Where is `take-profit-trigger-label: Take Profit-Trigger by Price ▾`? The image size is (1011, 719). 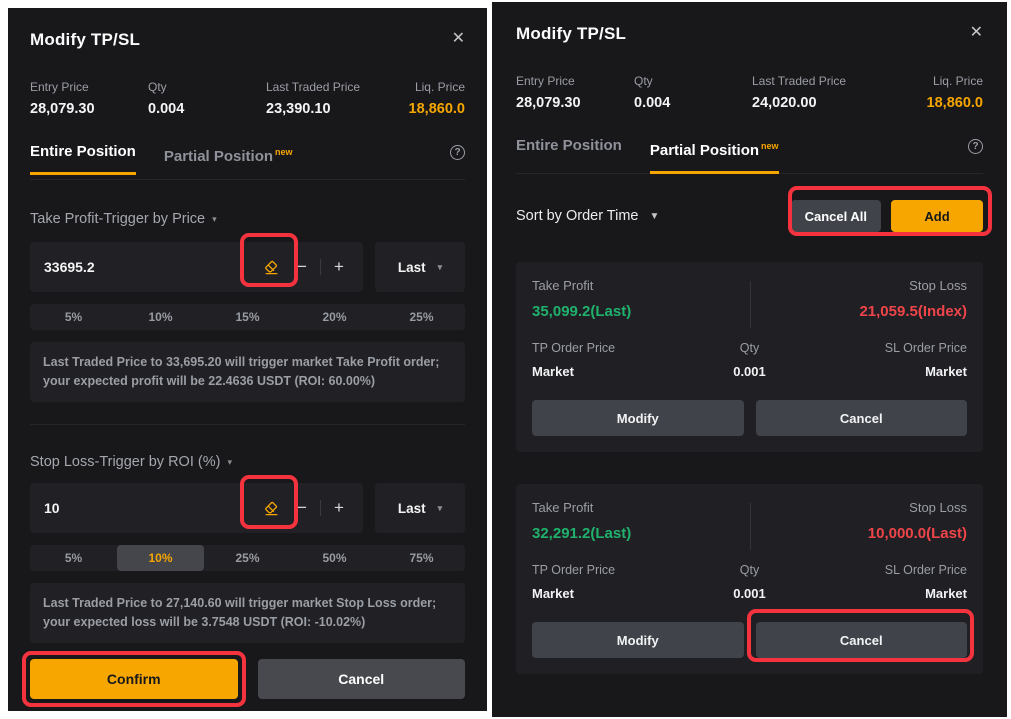
take-profit-trigger-label: Take Profit-Trigger by Price ▾ is located at coordinates (247, 219).